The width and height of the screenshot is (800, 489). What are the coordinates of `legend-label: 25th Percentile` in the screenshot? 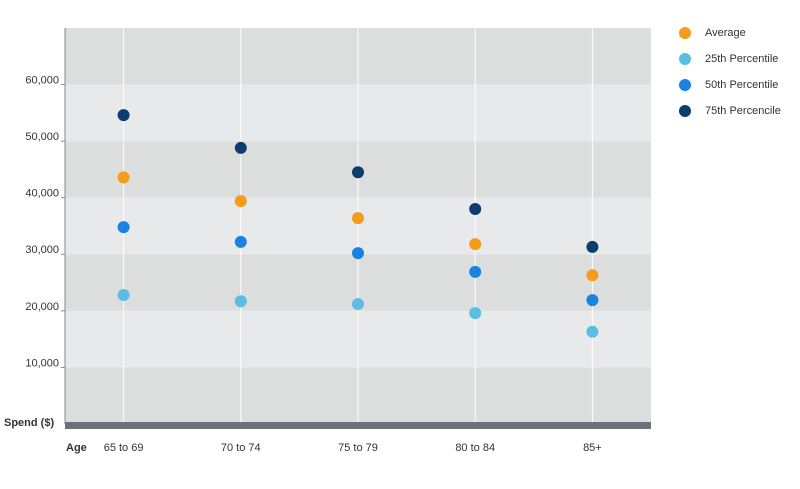 It's located at (741, 59).